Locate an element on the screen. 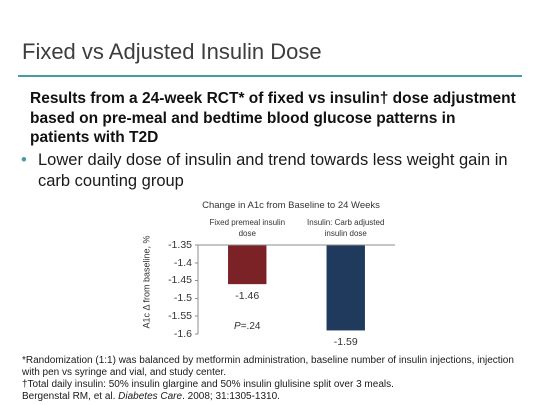  category-label-fixed-premeal-insulin-dose: Fixed premeal insulin dose is located at coordinates (247, 227).